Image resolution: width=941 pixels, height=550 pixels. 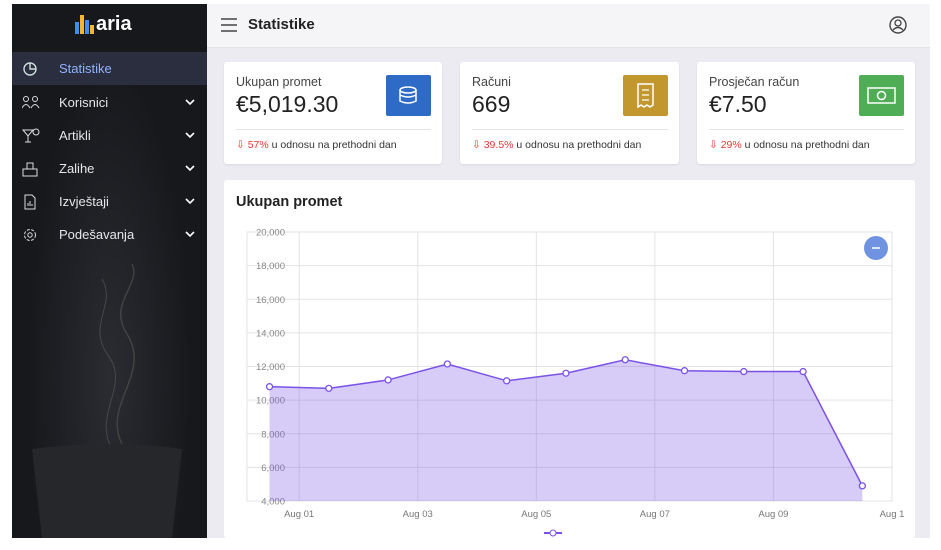 I want to click on y-tick-label: 18,000, so click(x=270, y=266).